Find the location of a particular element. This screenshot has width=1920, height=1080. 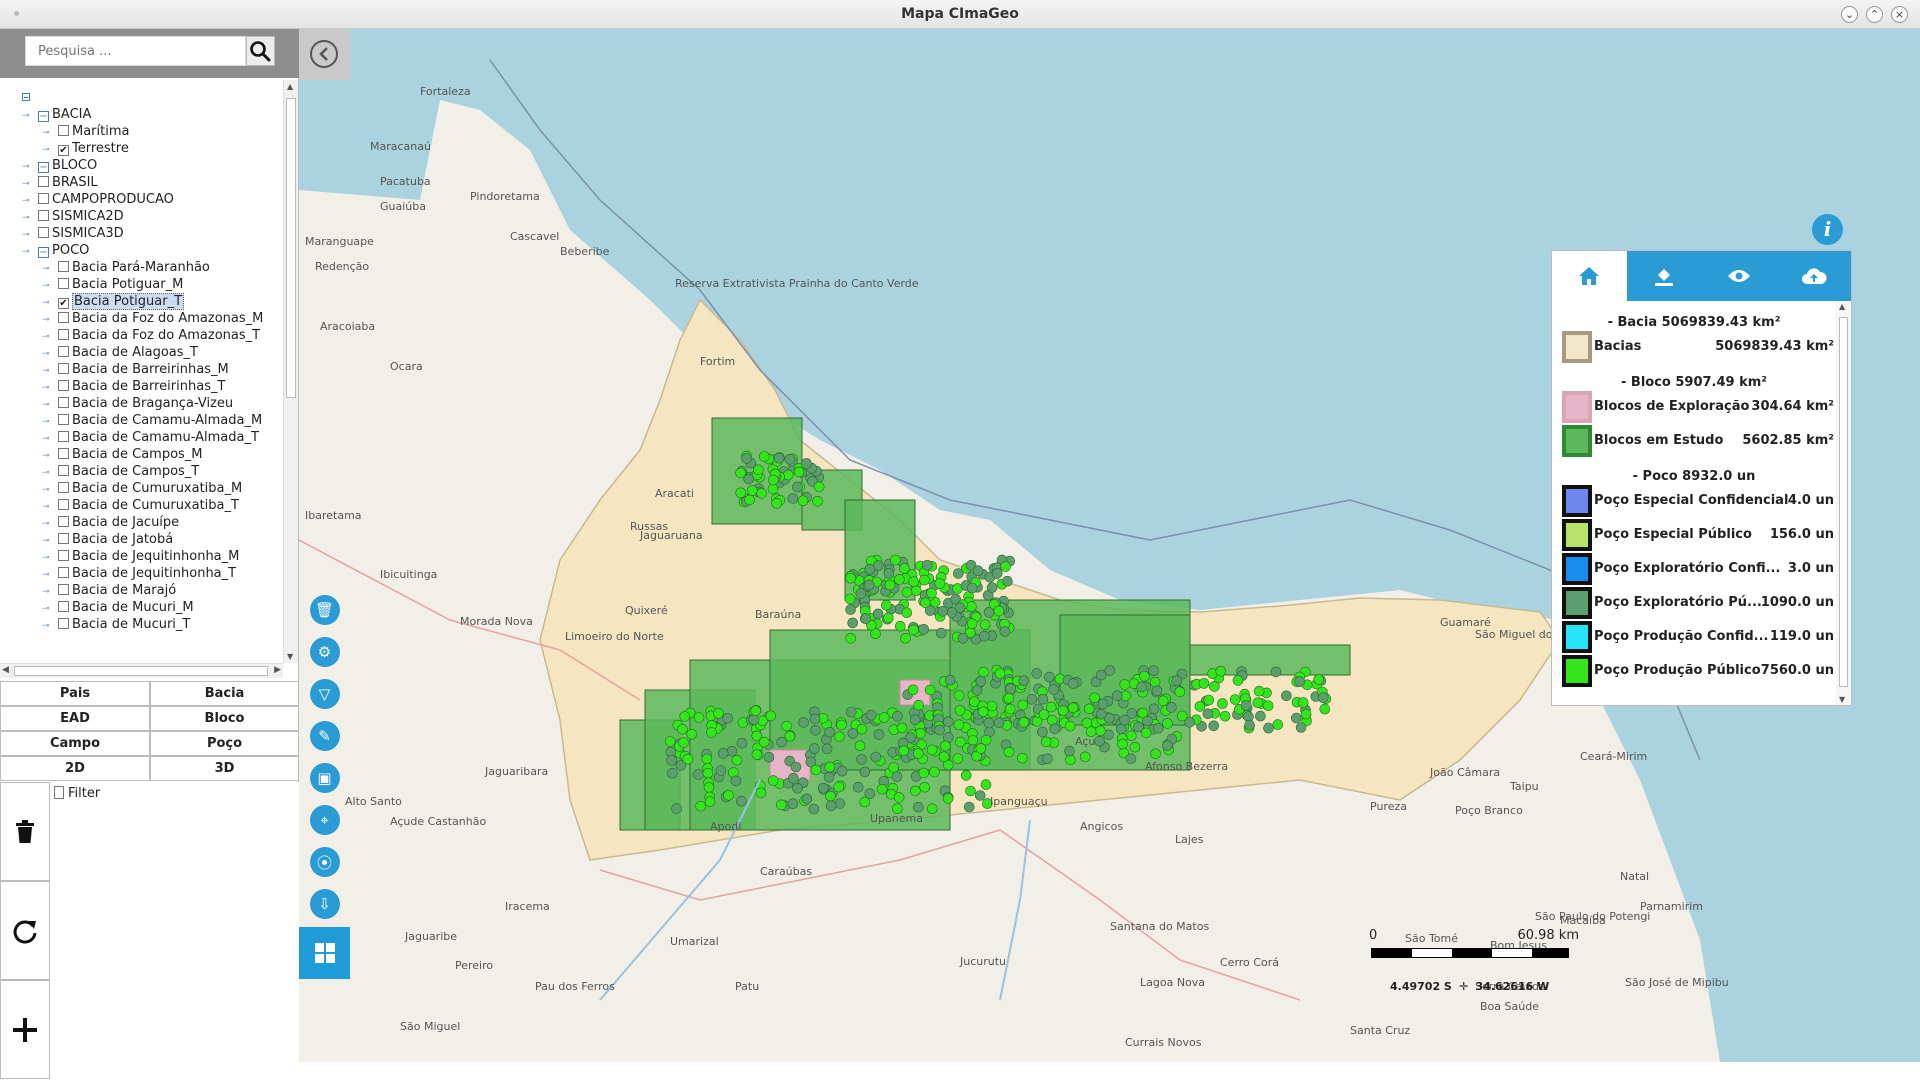

tree-node: ⊸ ✔ Bacia Potiguar_T is located at coordinates (113, 301).